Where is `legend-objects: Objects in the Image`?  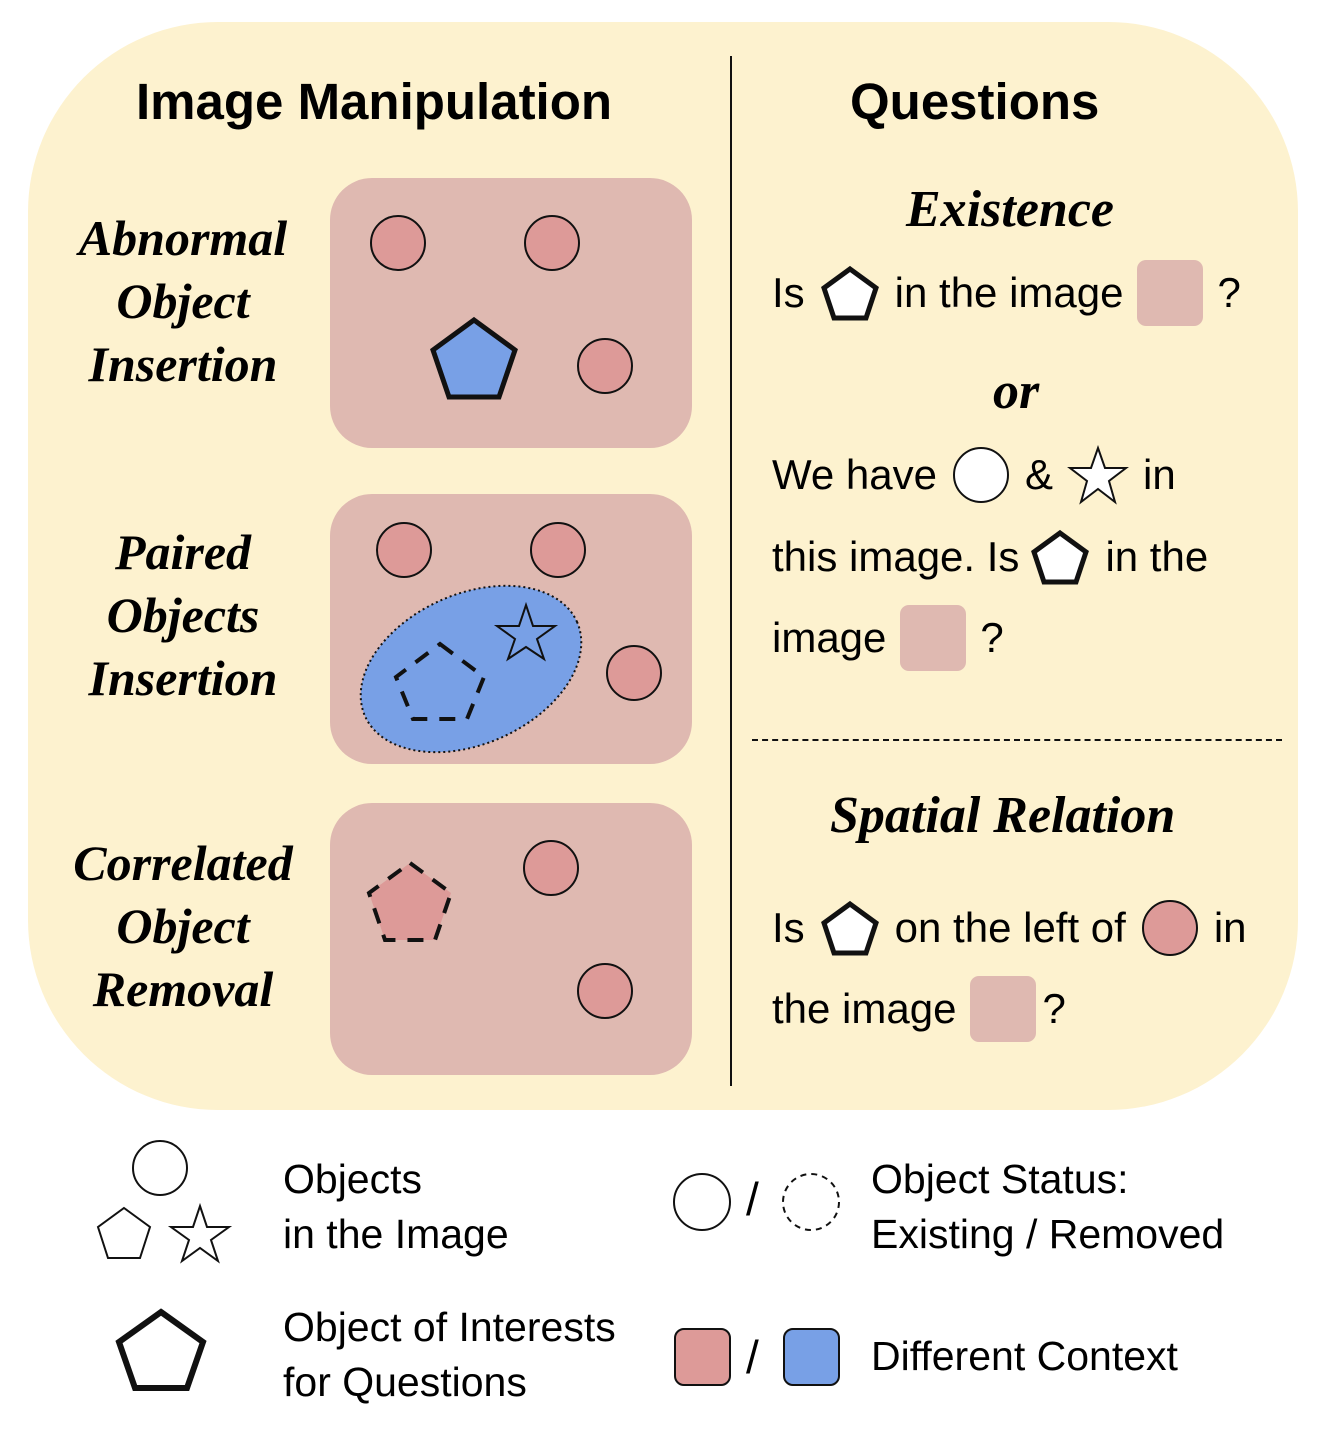 legend-objects: Objects in the Image is located at coordinates (396, 1207).